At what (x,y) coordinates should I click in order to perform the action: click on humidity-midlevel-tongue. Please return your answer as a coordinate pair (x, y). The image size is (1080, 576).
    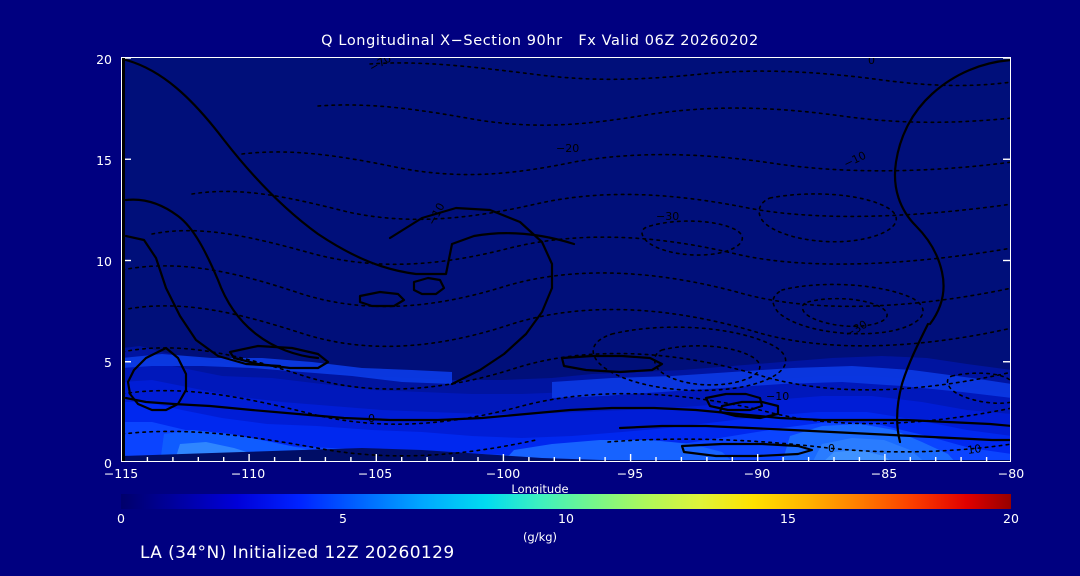
    Looking at the image, I should click on (287, 369).